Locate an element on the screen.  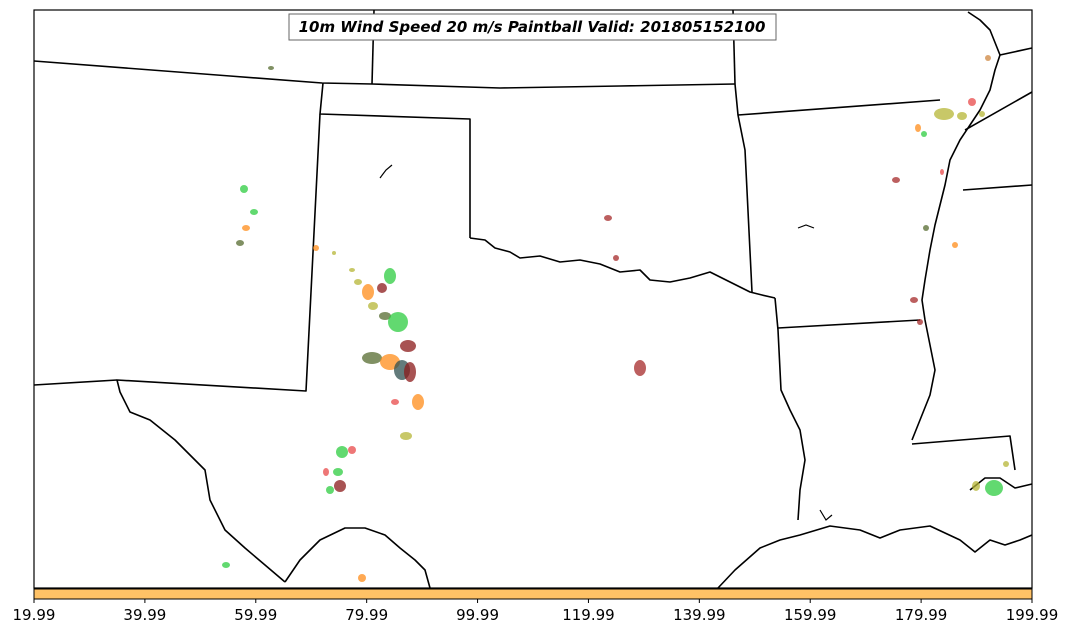
colorbar-tick-label: 199.99 is located at coordinates (1032, 615).